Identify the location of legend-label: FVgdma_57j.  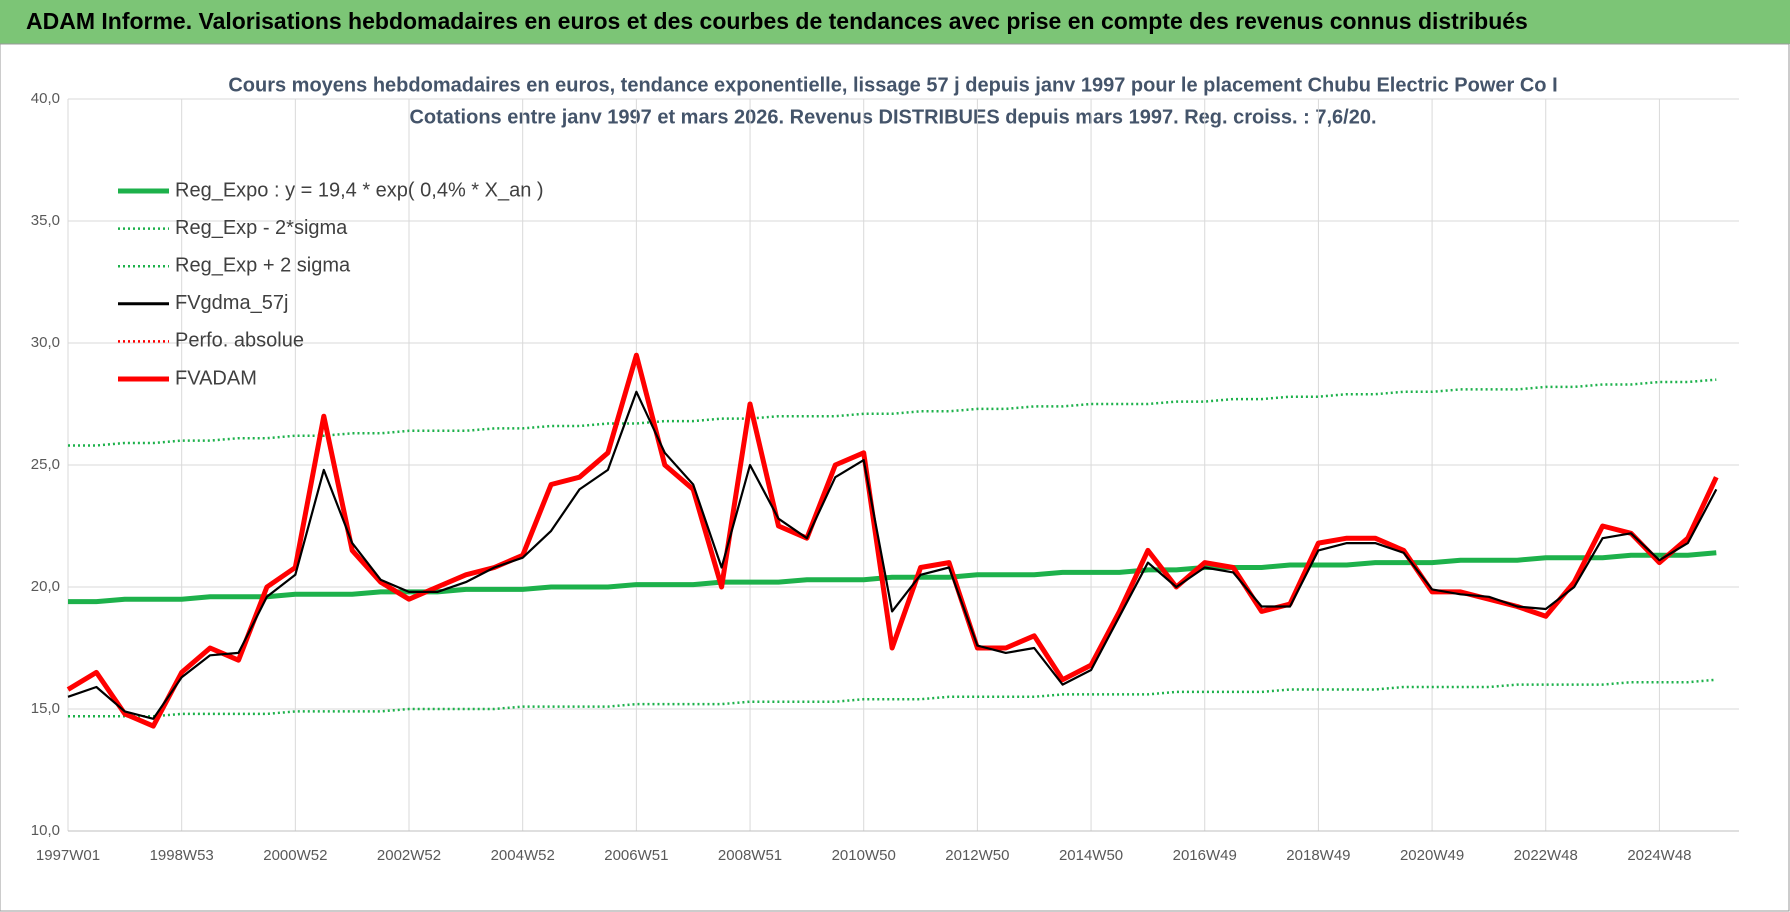
(231, 303).